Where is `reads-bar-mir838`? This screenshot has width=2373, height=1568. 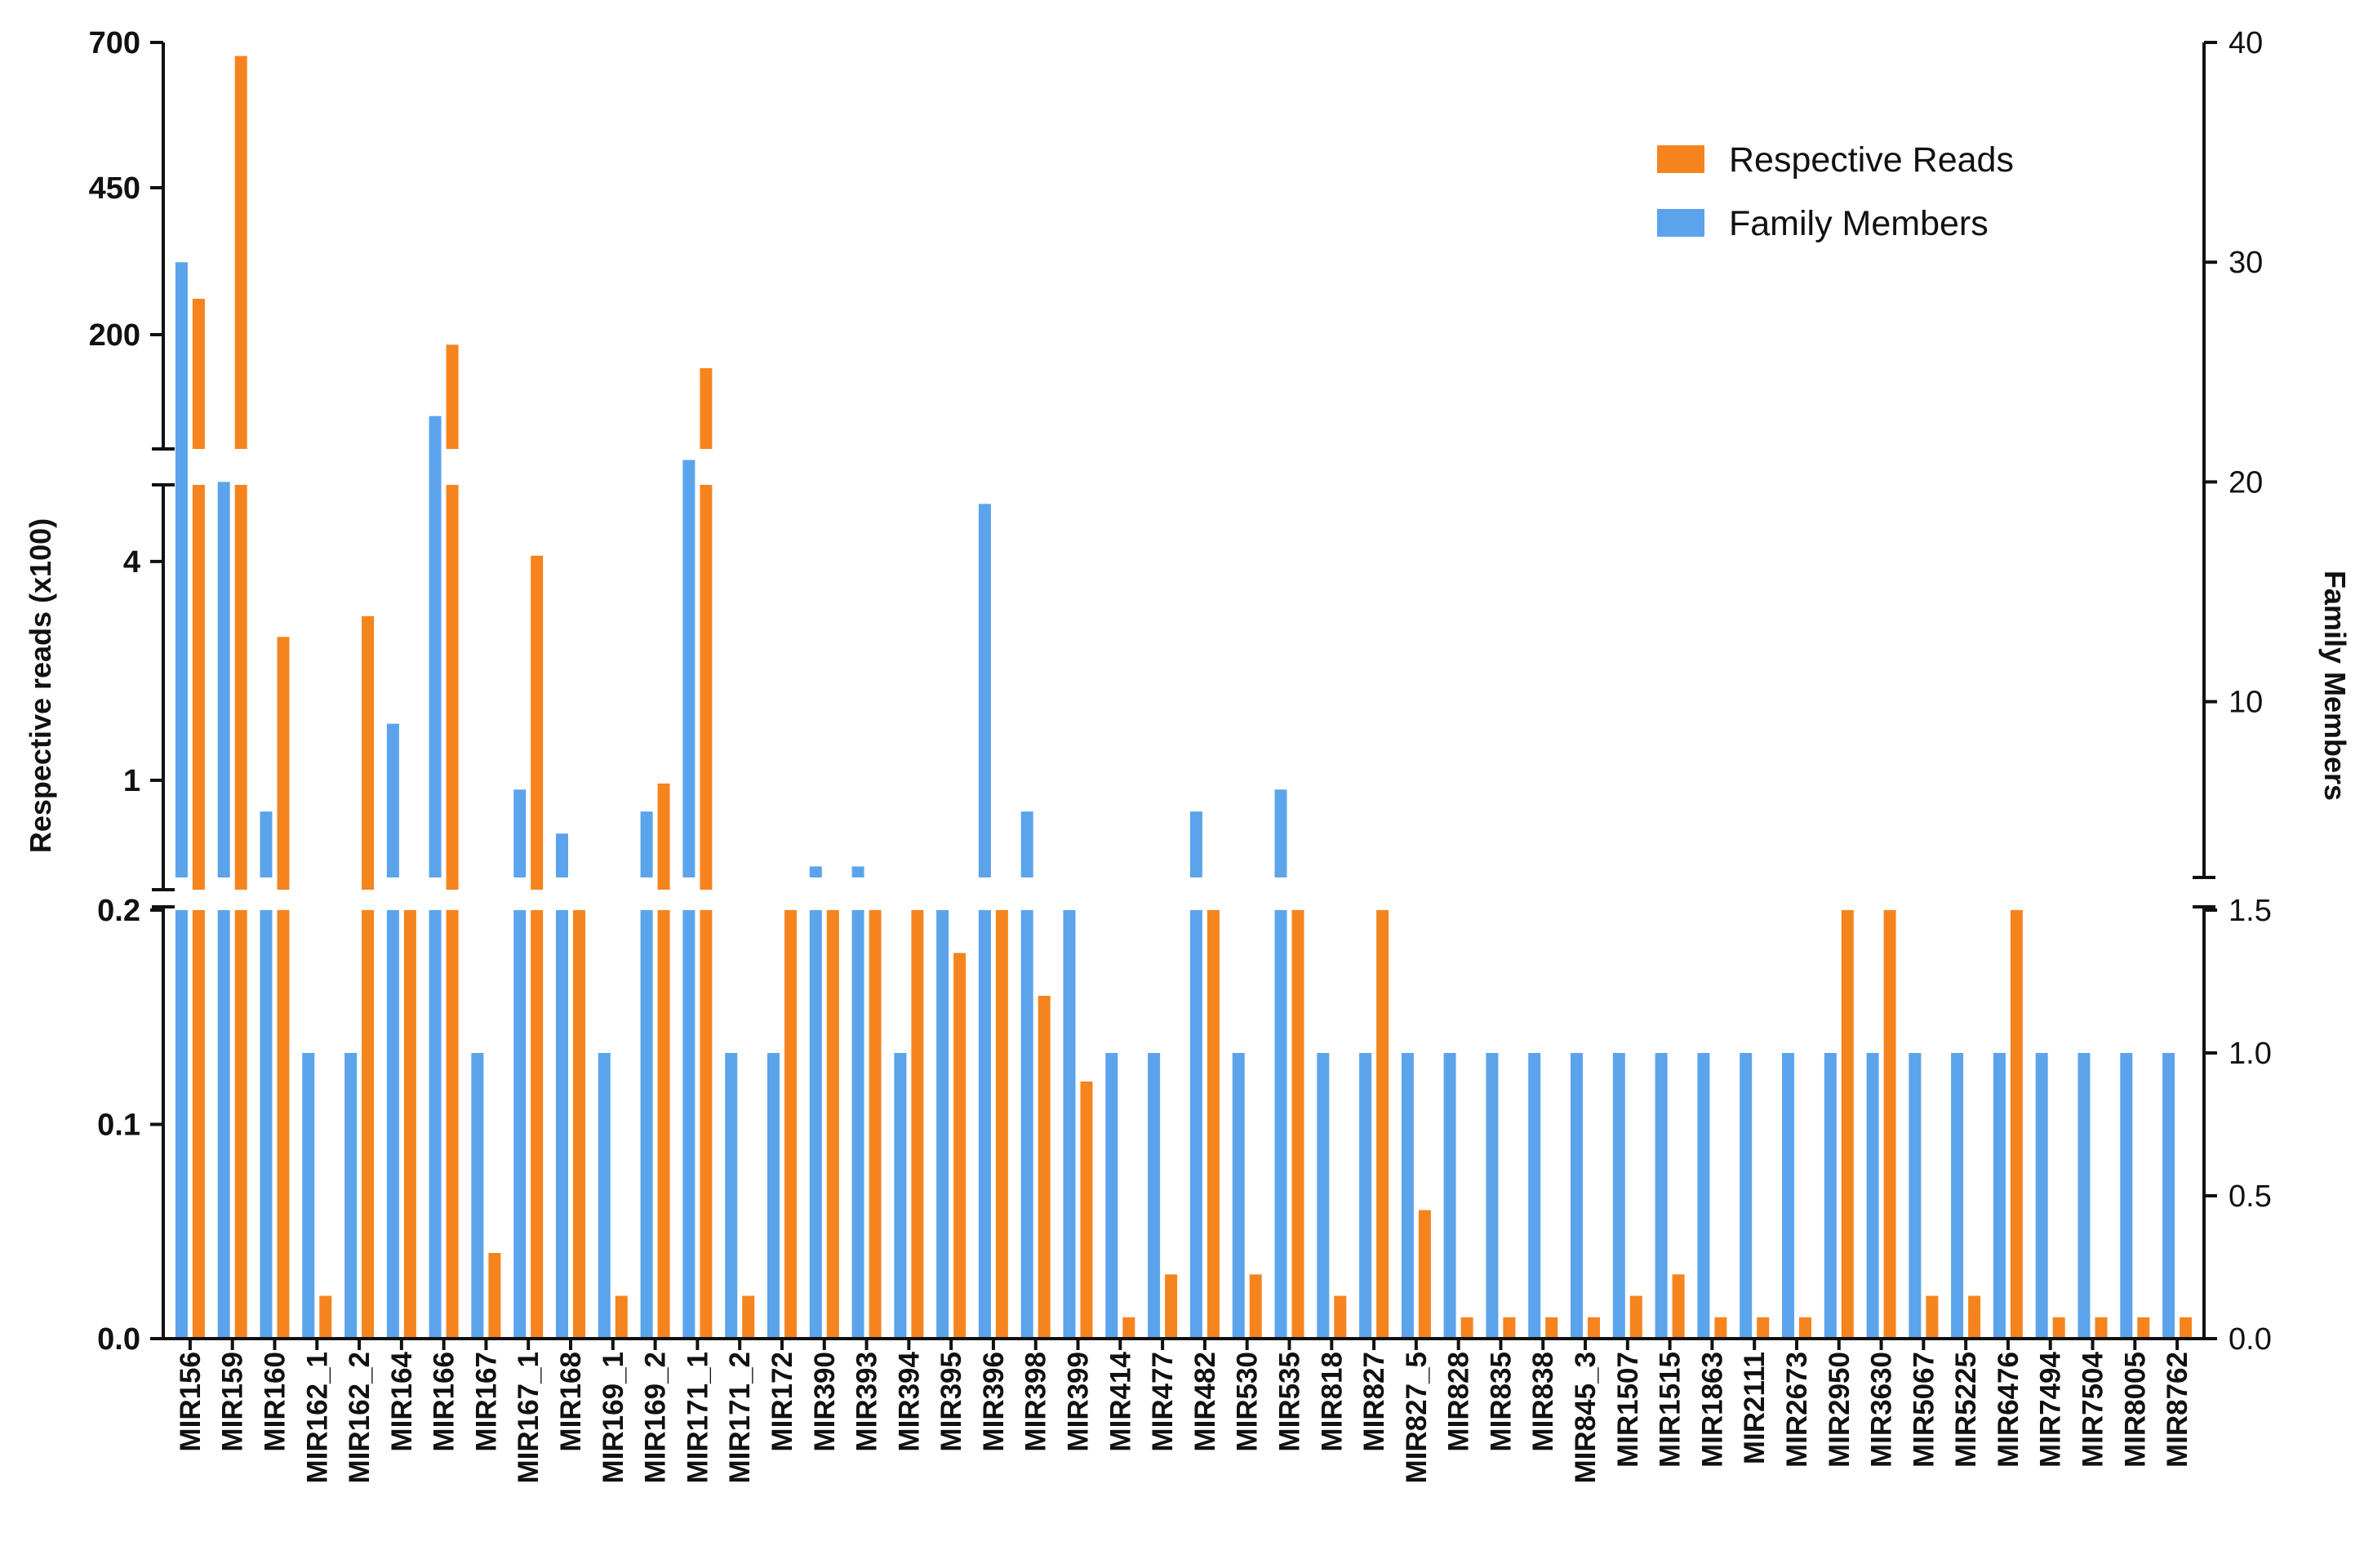
reads-bar-mir838 is located at coordinates (1551, 1328).